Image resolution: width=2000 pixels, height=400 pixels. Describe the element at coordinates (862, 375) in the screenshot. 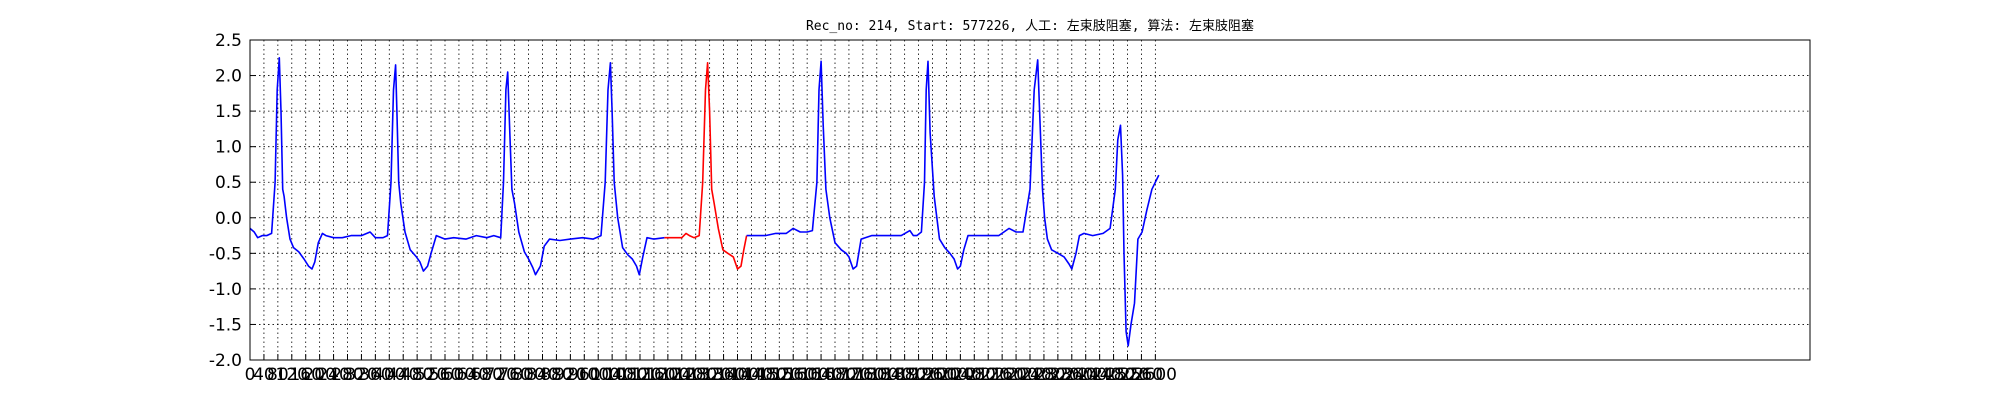

I see `x-tick-label: 1760` at that location.